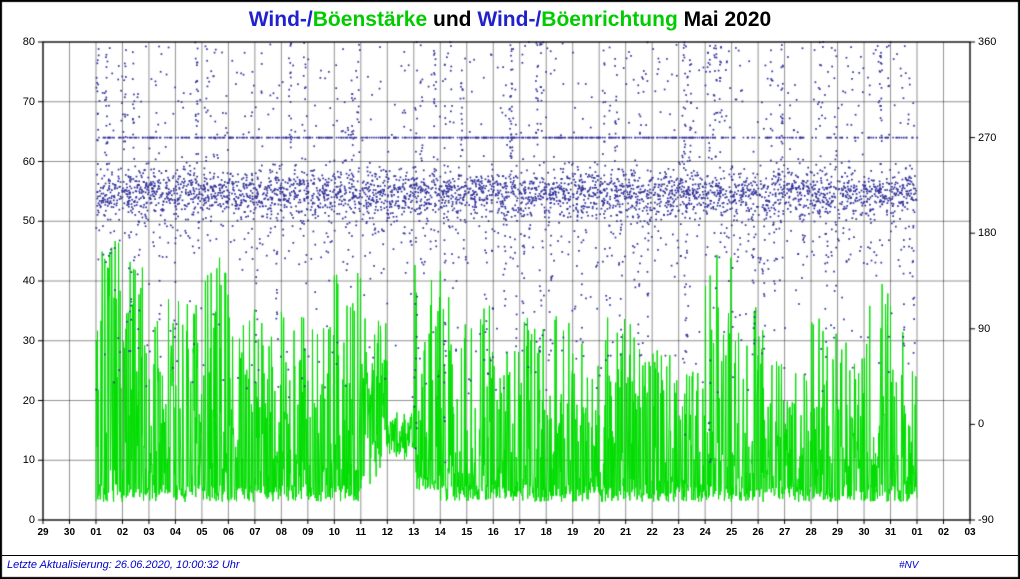  What do you see at coordinates (370, 19) in the screenshot?
I see `title-seg-1: Böenstärke` at bounding box center [370, 19].